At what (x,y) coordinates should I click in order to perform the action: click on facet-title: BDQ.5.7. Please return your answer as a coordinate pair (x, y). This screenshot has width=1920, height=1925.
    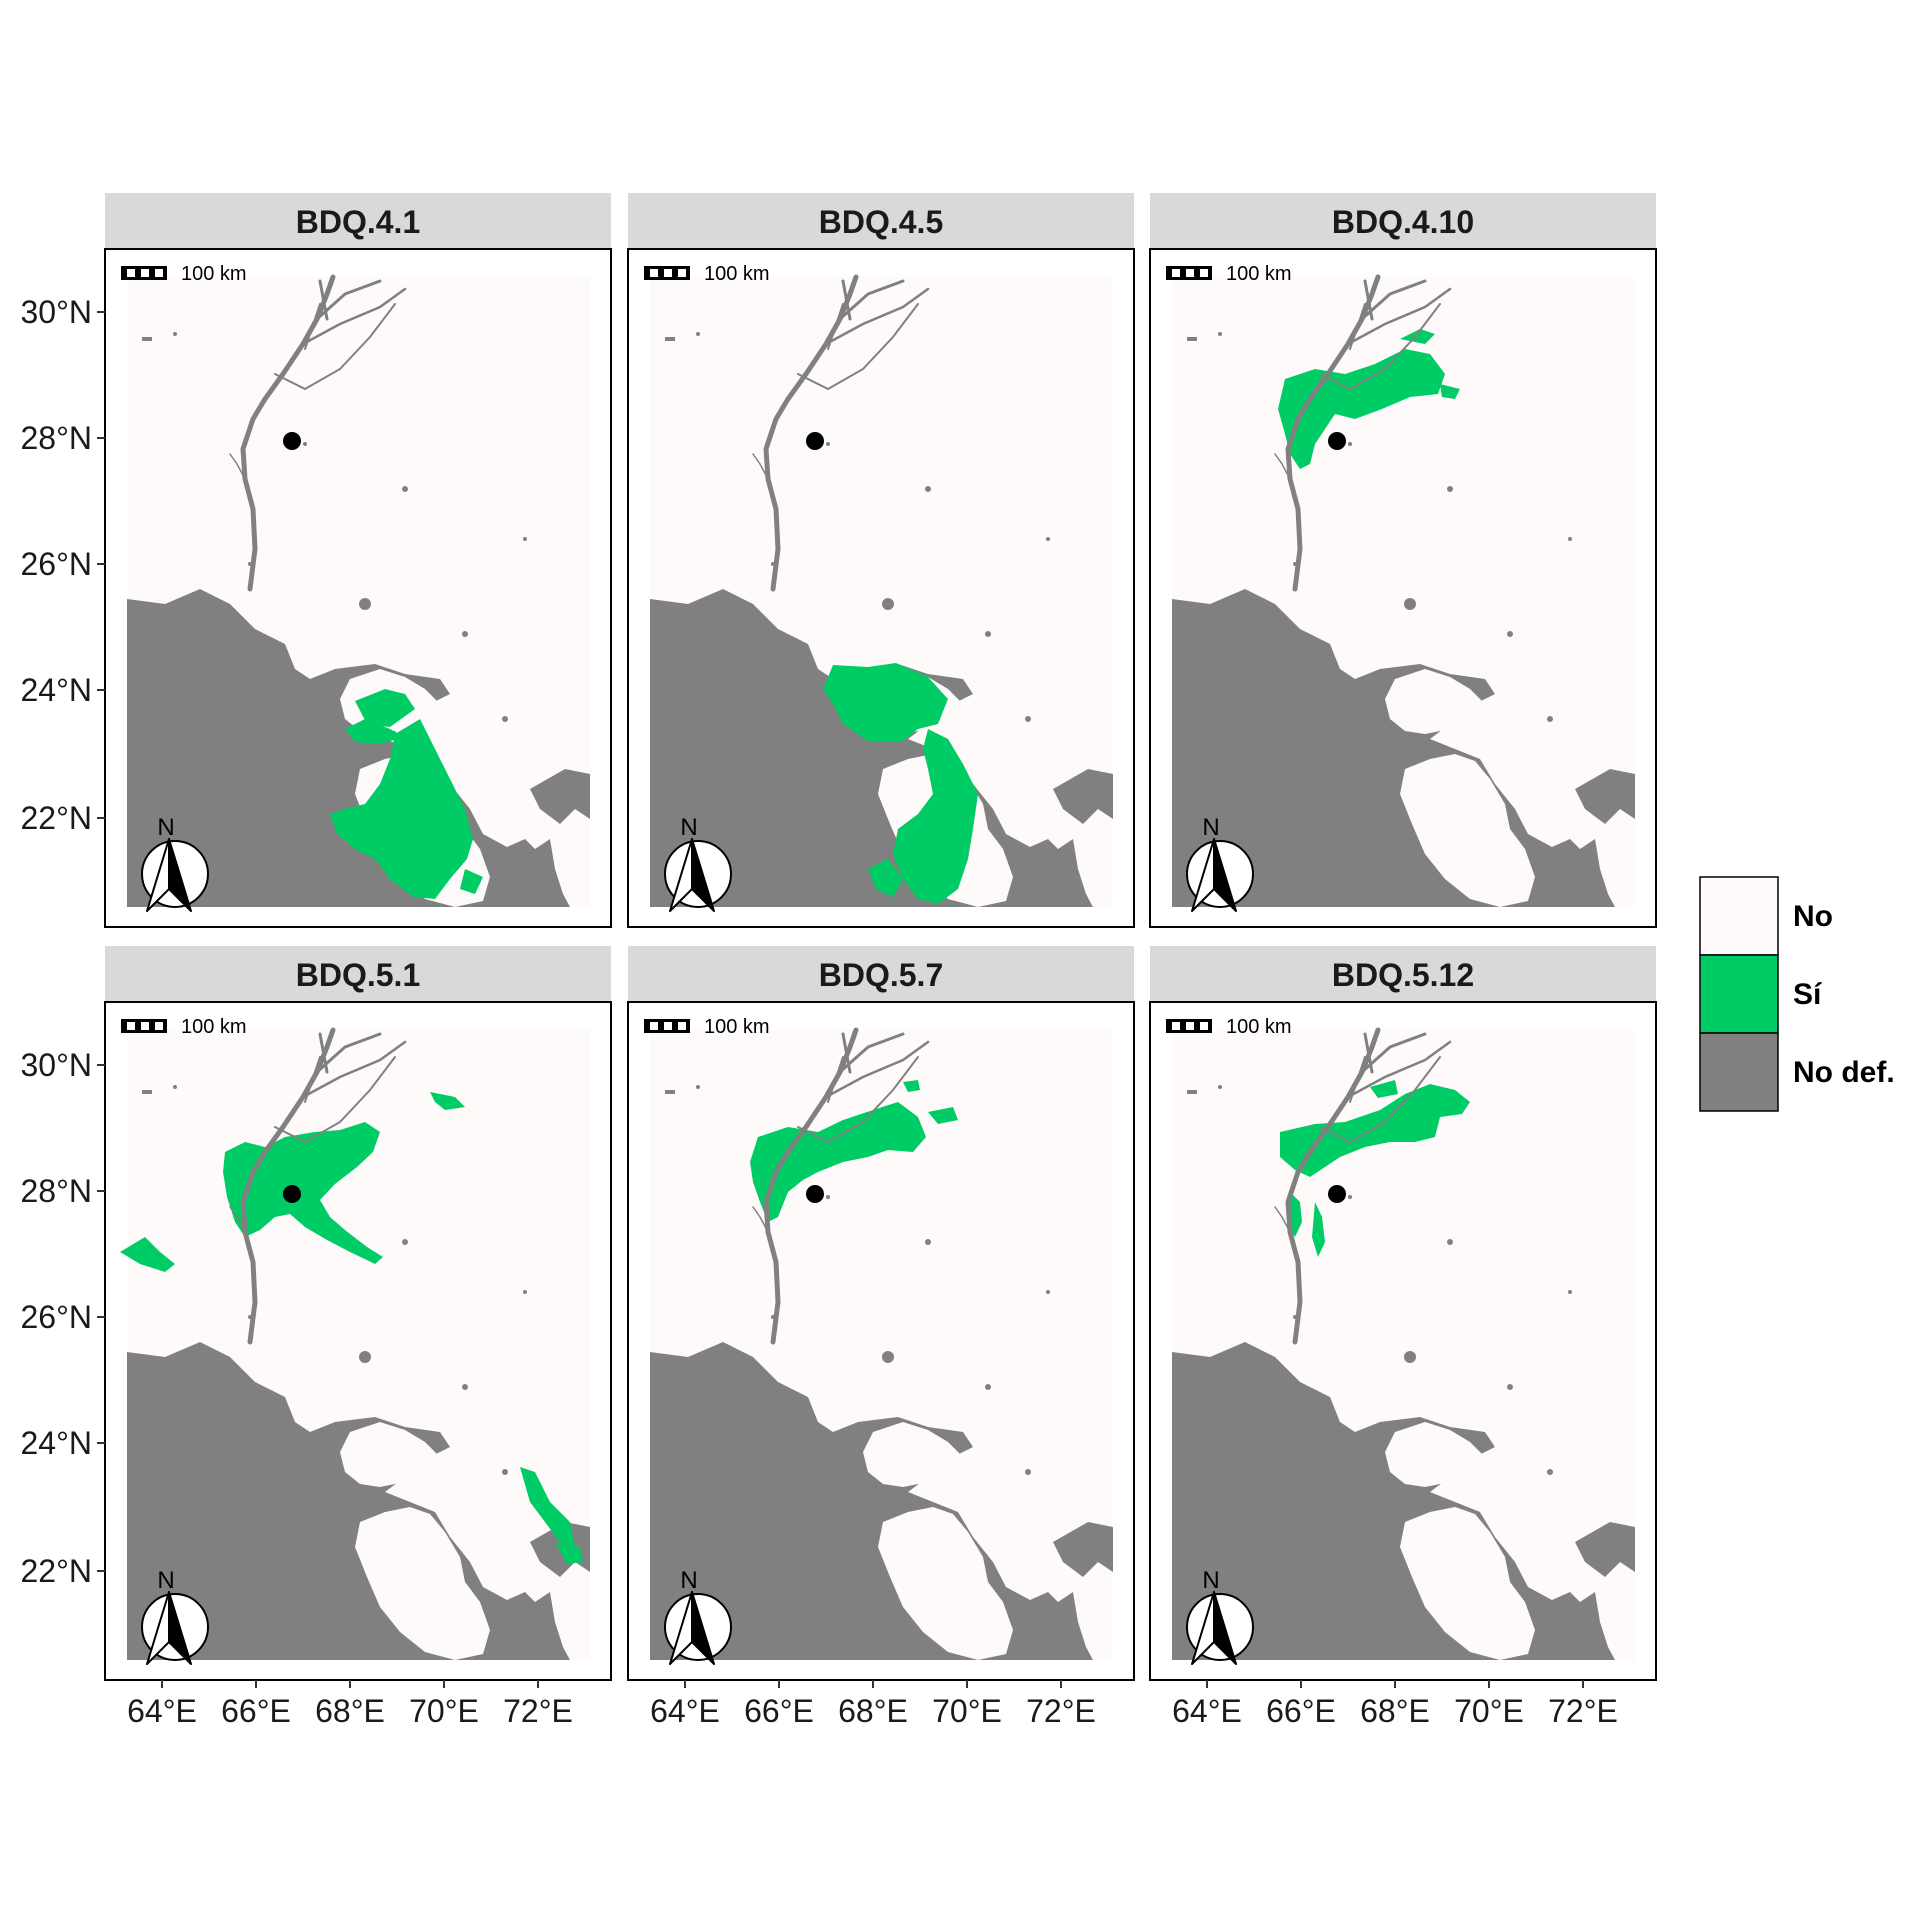
    Looking at the image, I should click on (881, 975).